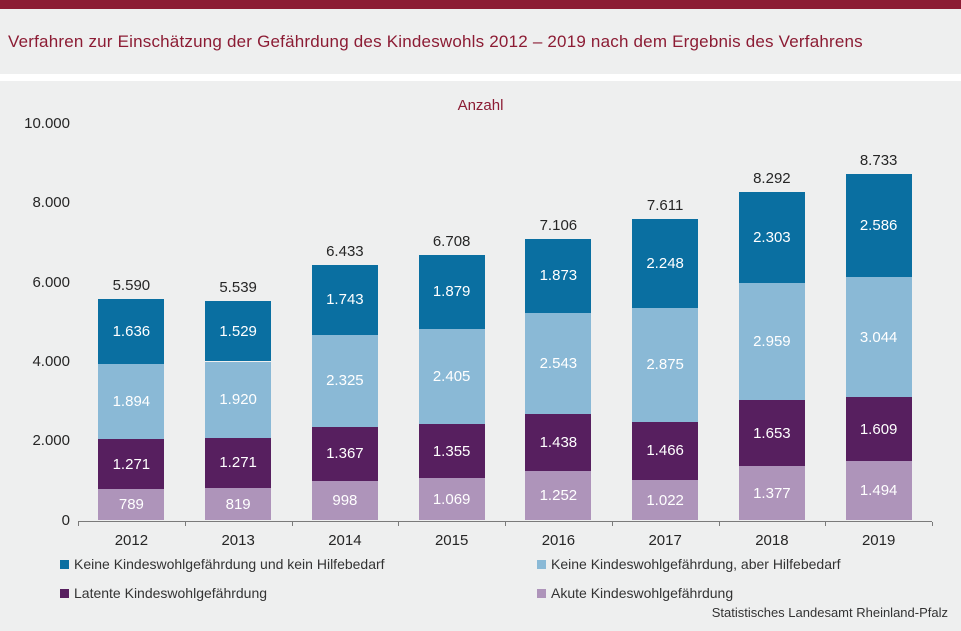 The image size is (961, 631). I want to click on bar-total-label: 5.590, so click(131, 285).